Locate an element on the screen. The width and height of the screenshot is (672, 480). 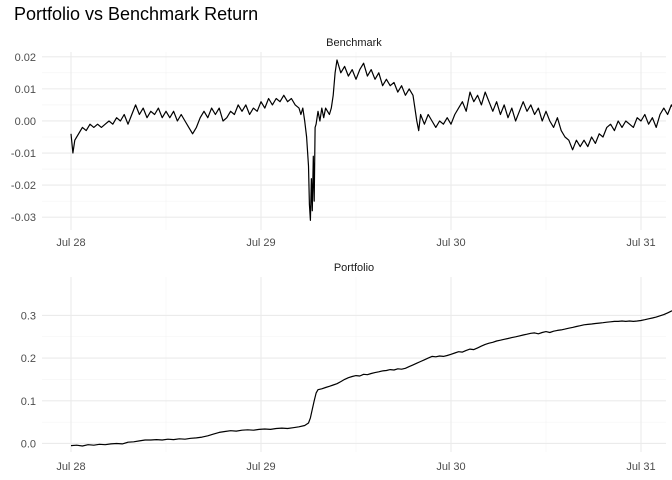
y-tick-label: 0.2 is located at coordinates (28, 359).